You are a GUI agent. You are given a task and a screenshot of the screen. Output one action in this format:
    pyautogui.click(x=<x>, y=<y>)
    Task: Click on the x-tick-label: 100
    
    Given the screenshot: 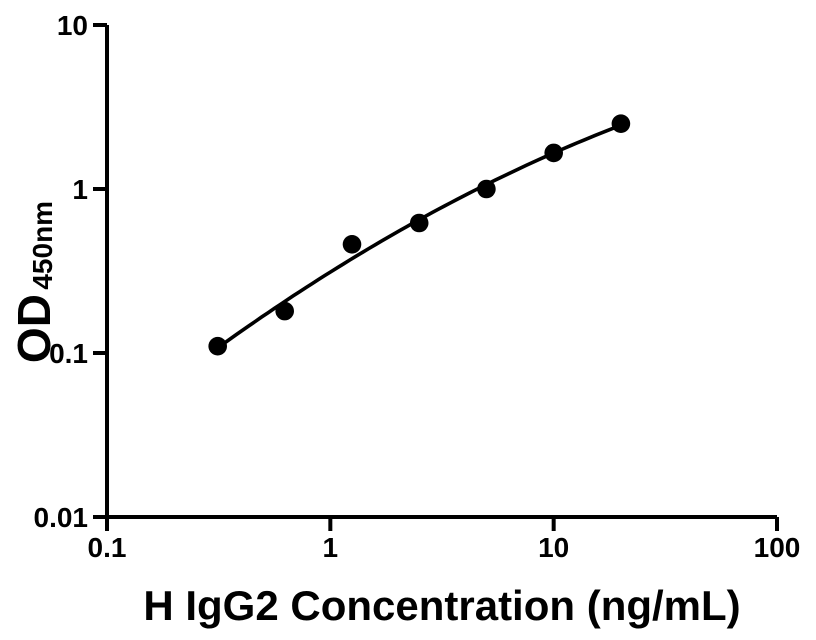 What is the action you would take?
    pyautogui.click(x=777, y=547)
    